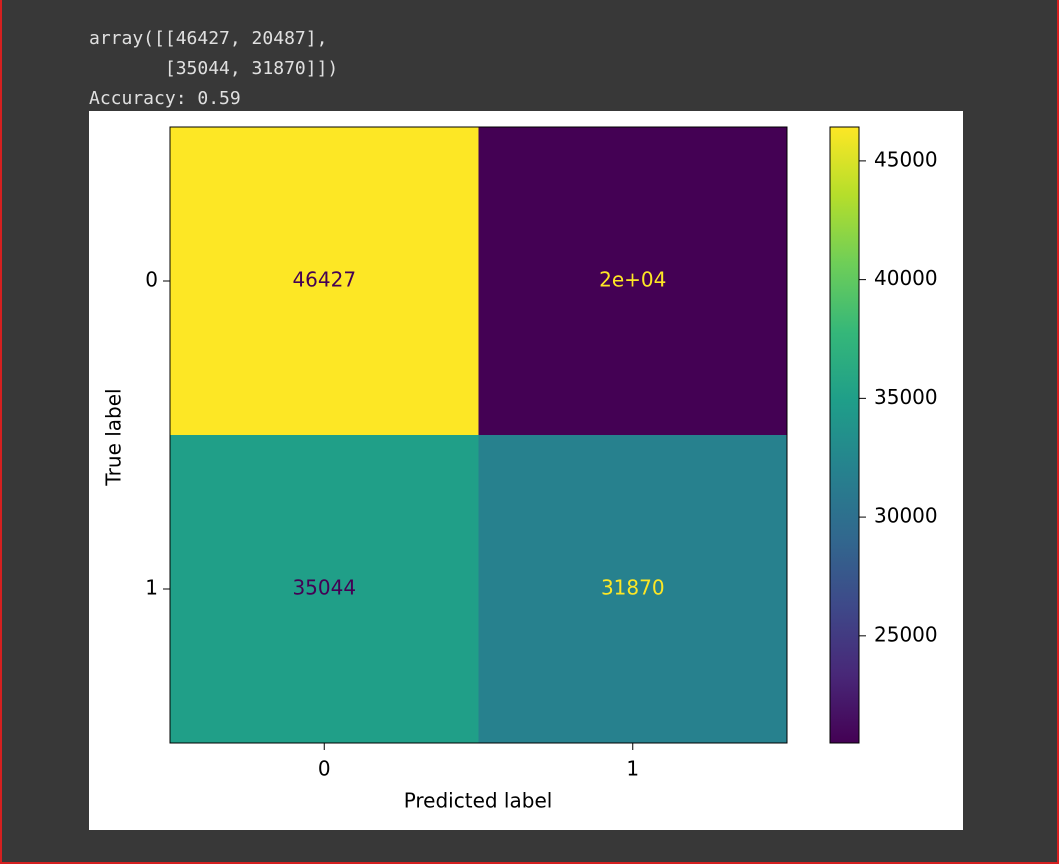 This screenshot has height=864, width=1059. I want to click on cell-value-label: 31870, so click(633, 588).